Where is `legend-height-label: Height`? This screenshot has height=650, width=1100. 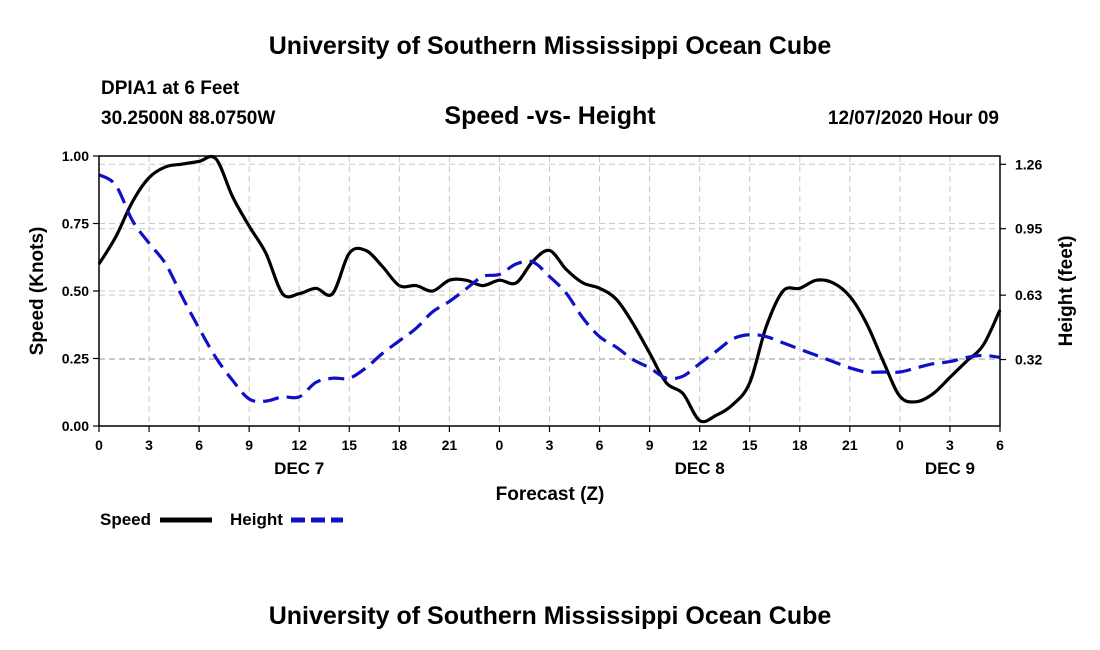 legend-height-label: Height is located at coordinates (256, 519).